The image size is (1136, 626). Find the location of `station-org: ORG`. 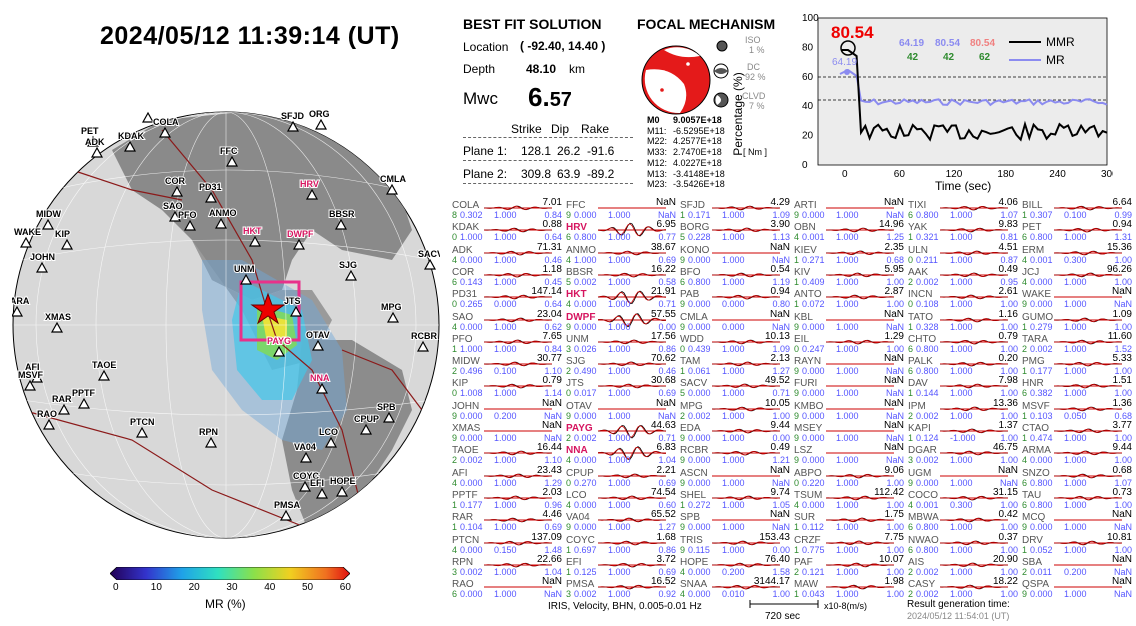

station-org: ORG is located at coordinates (319, 120).